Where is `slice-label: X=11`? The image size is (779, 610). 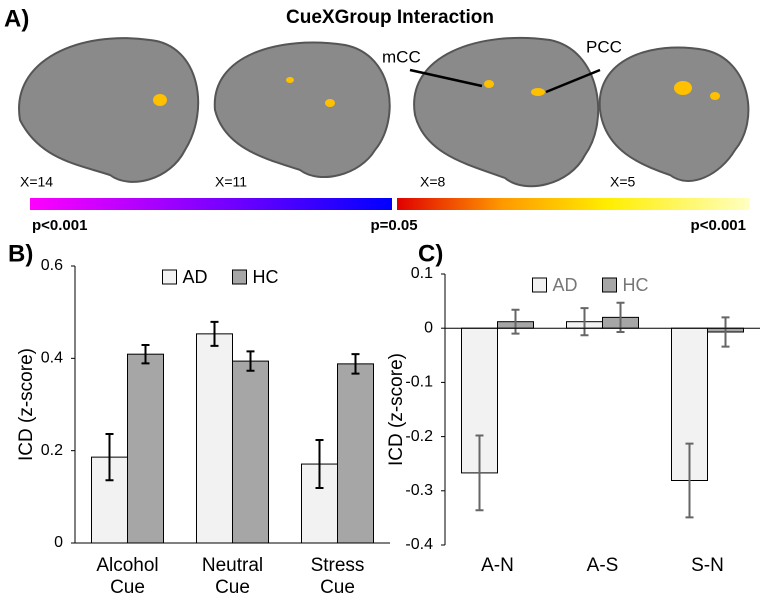 slice-label: X=11 is located at coordinates (231, 182).